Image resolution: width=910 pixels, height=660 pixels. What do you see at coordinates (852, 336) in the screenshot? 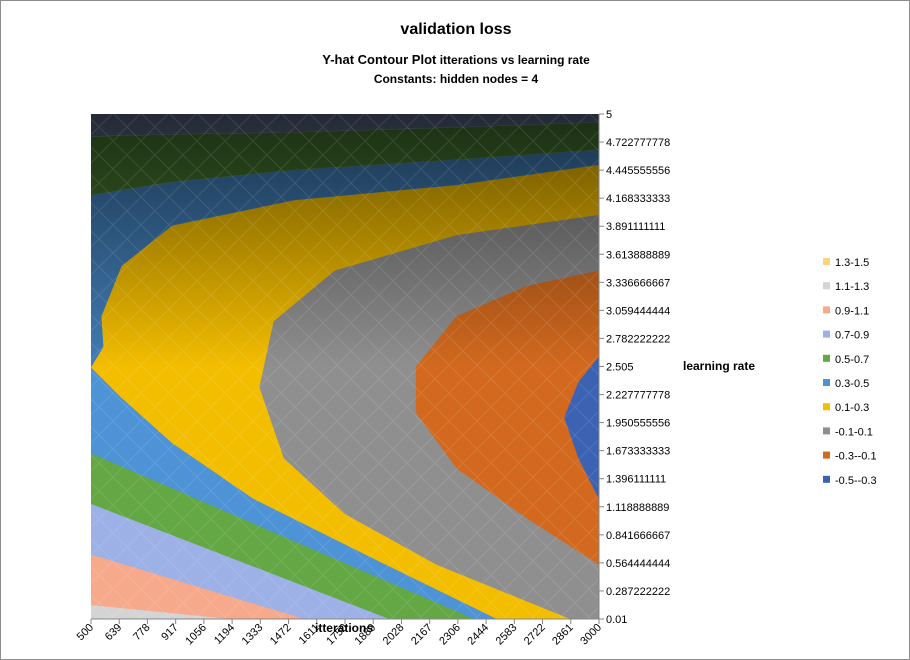
I see `legend-label: 0.7-0.9` at bounding box center [852, 336].